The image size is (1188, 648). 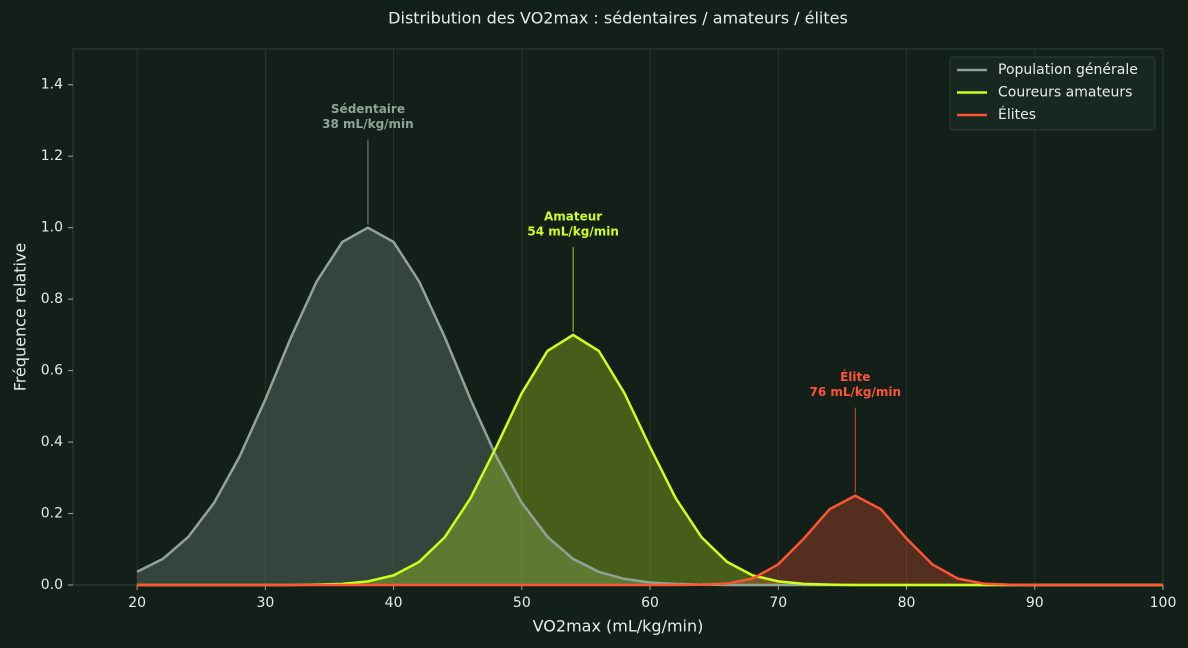 I want to click on x-axis-label: VO2max (mL/kg/min), so click(x=618, y=626).